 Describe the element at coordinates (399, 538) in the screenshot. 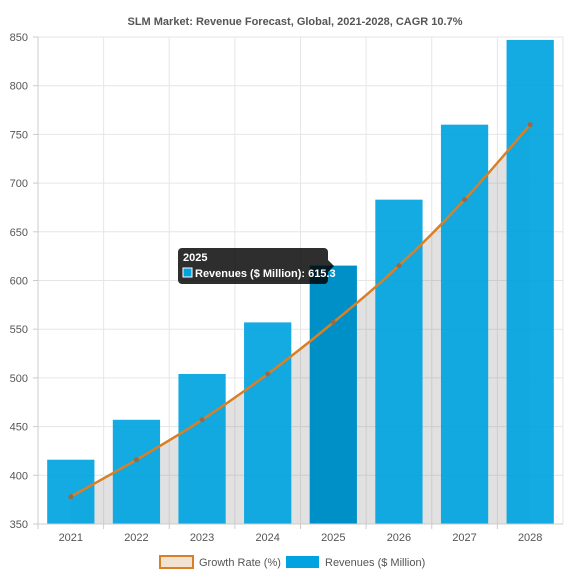

I see `x-tick-label: 2026` at that location.